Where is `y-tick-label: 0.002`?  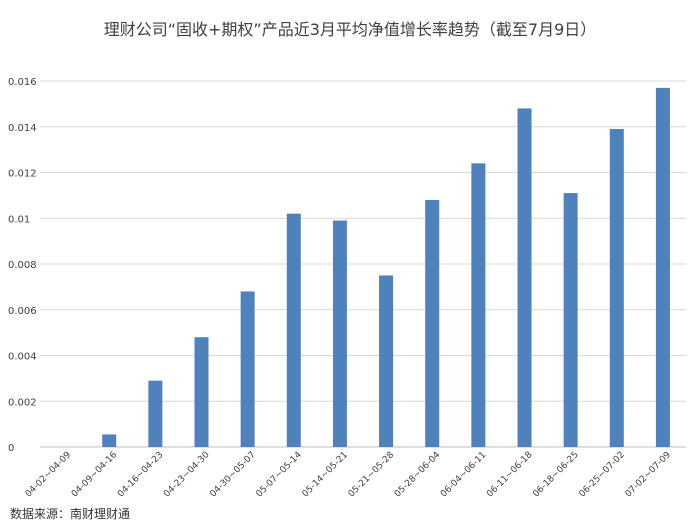
y-tick-label: 0.002 is located at coordinates (22, 402).